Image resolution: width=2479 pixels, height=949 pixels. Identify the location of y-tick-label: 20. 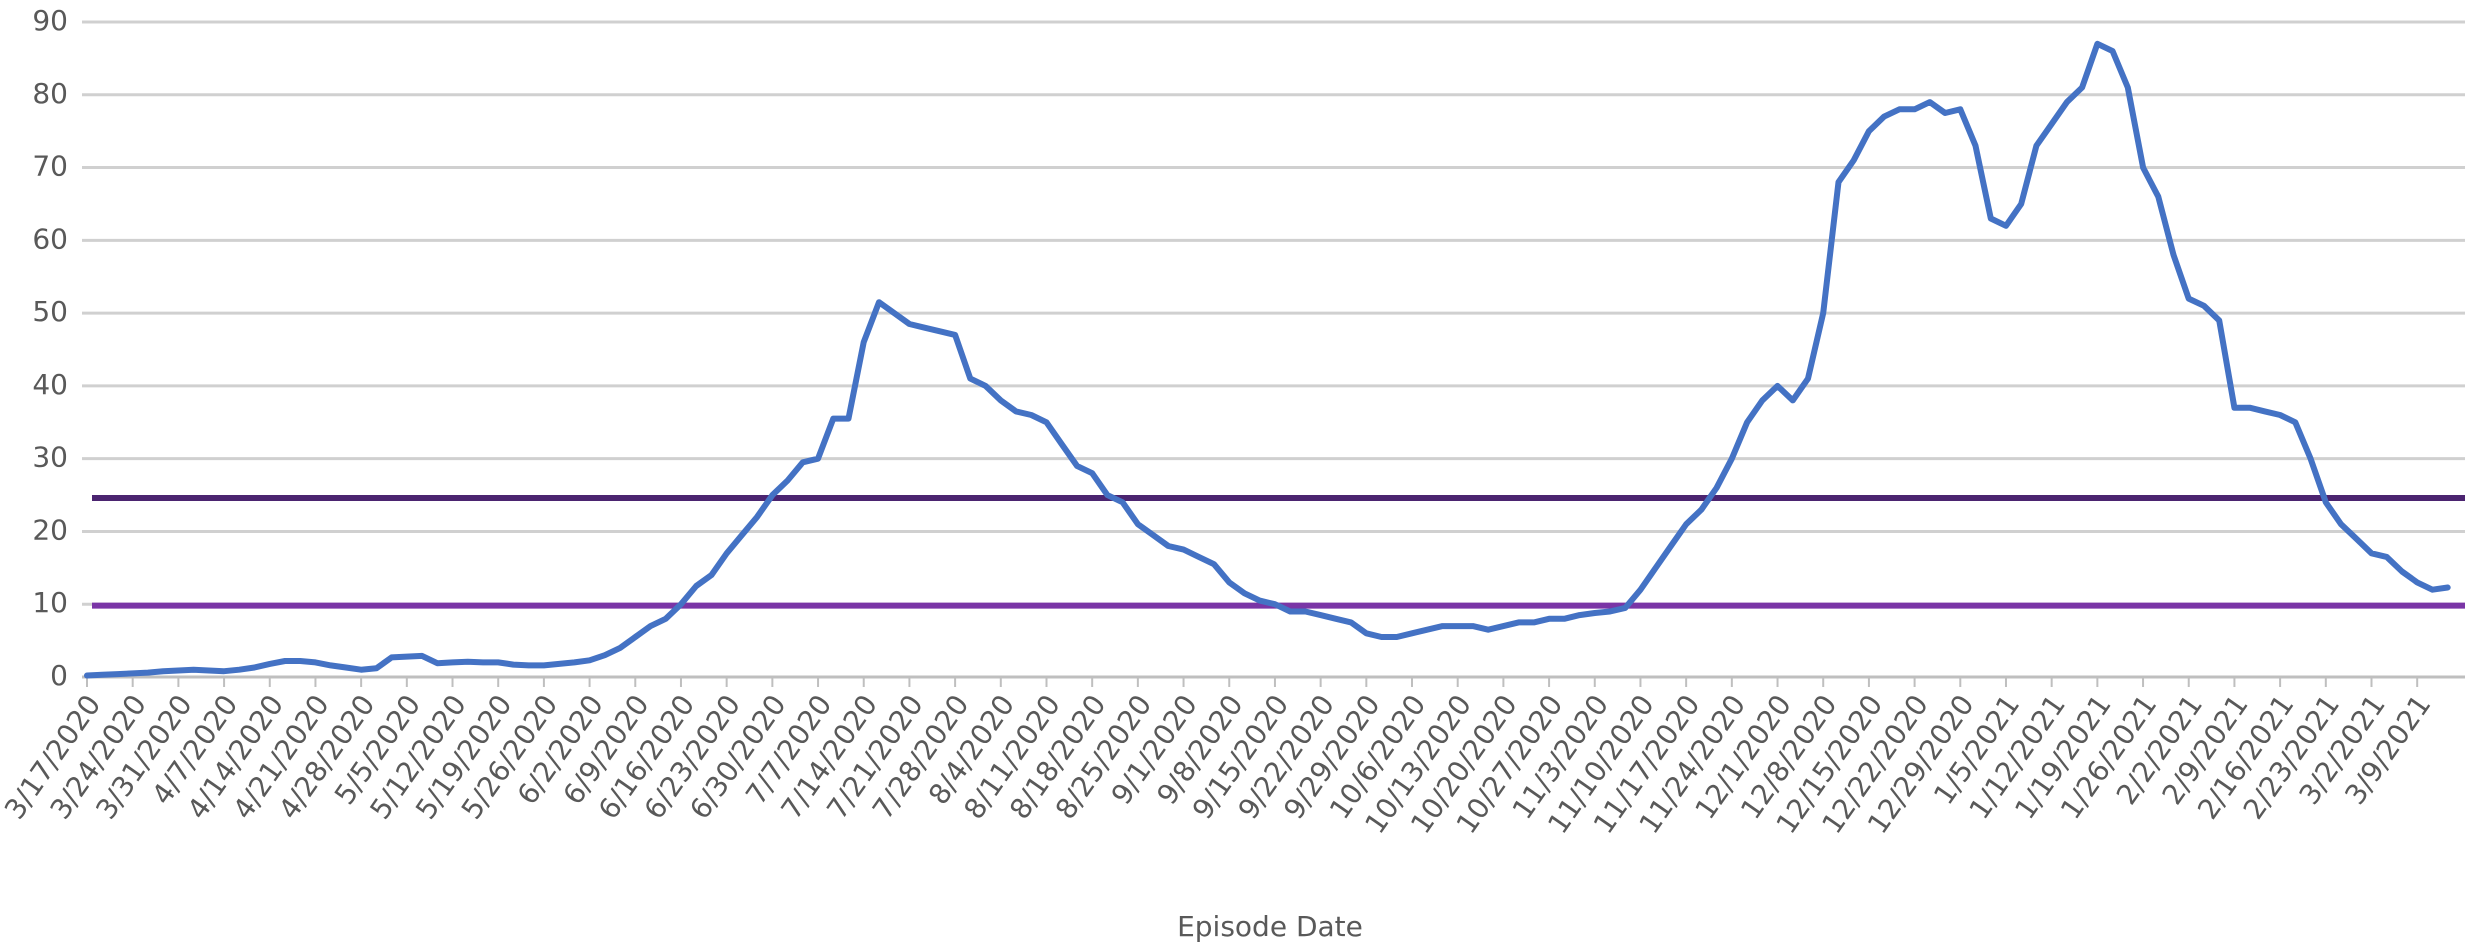
(50, 529).